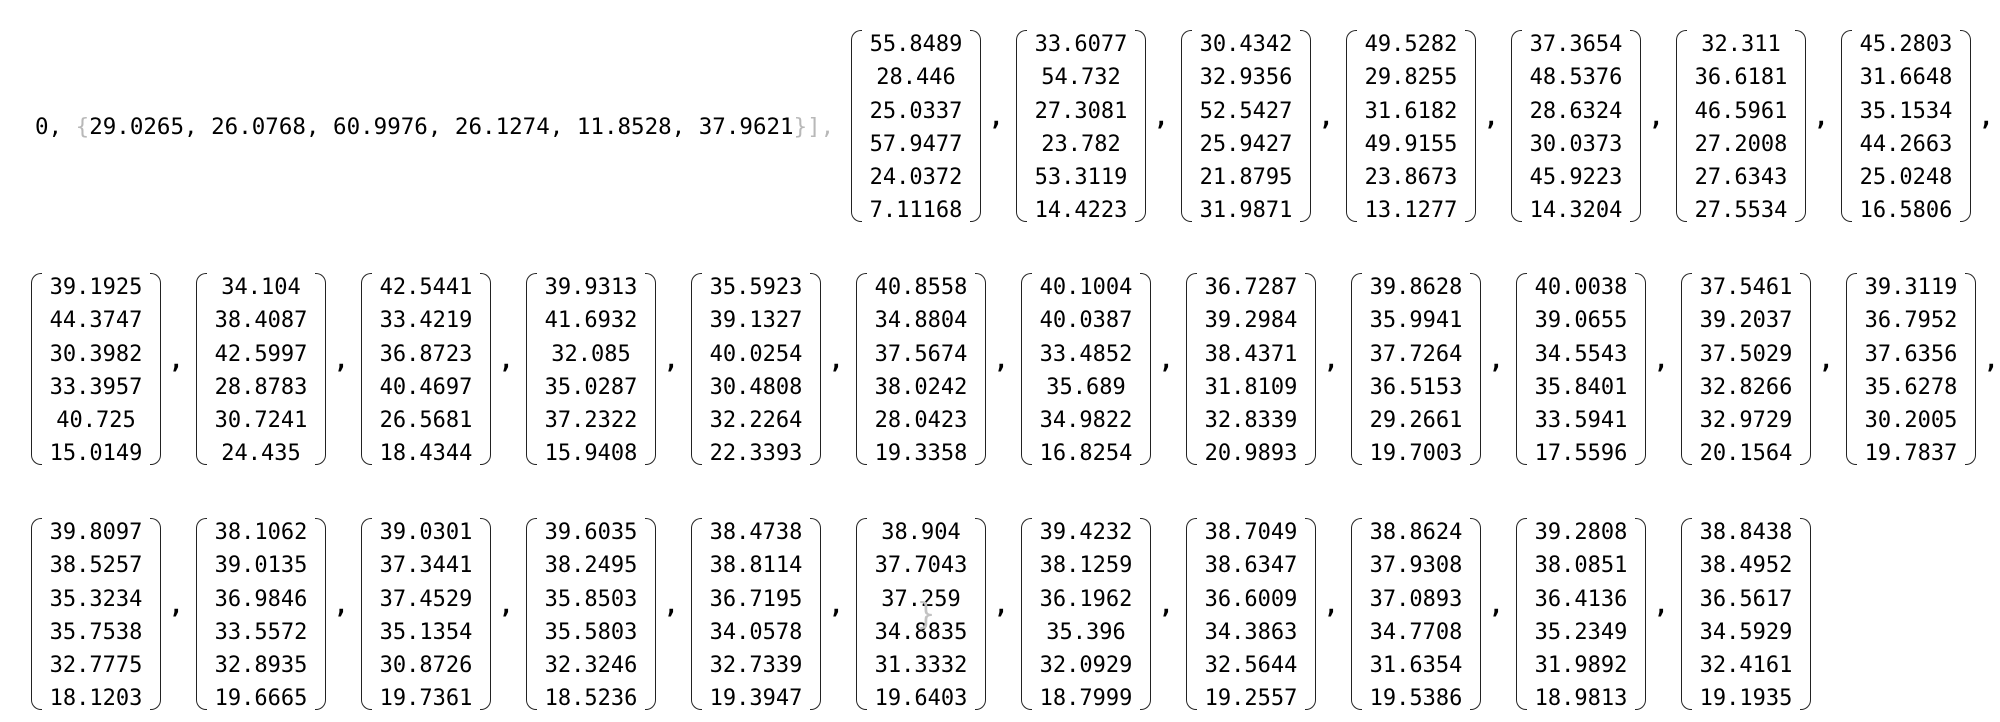  I want to click on matrix-cell: 36.6181, so click(1741, 78).